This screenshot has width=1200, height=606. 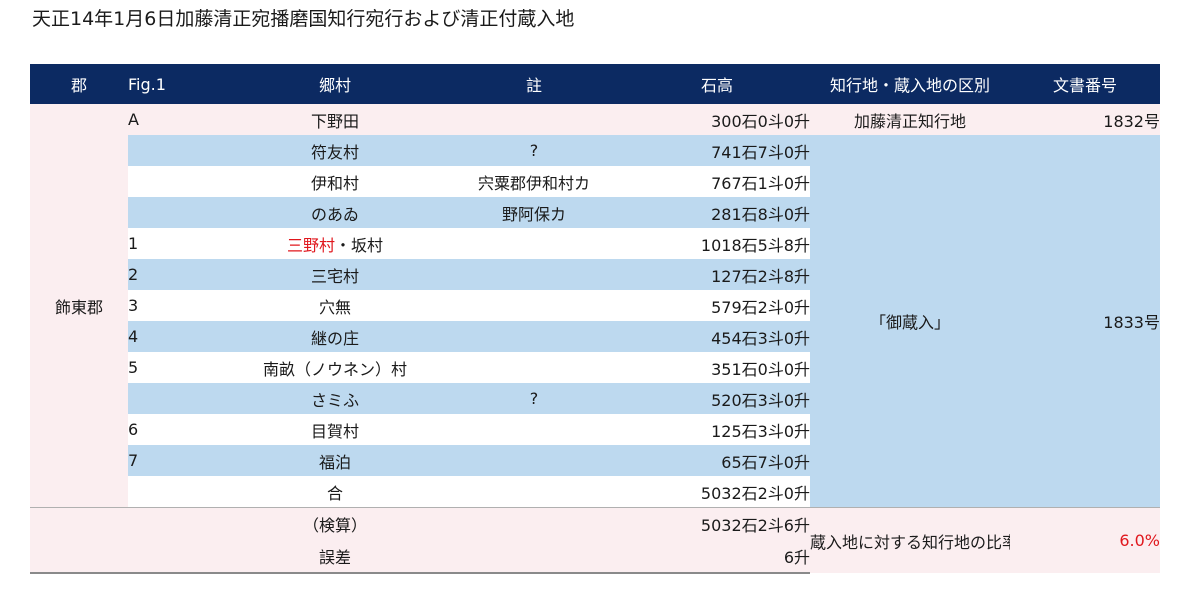 I want to click on total-value: 5032石2斗0升, so click(x=717, y=492).